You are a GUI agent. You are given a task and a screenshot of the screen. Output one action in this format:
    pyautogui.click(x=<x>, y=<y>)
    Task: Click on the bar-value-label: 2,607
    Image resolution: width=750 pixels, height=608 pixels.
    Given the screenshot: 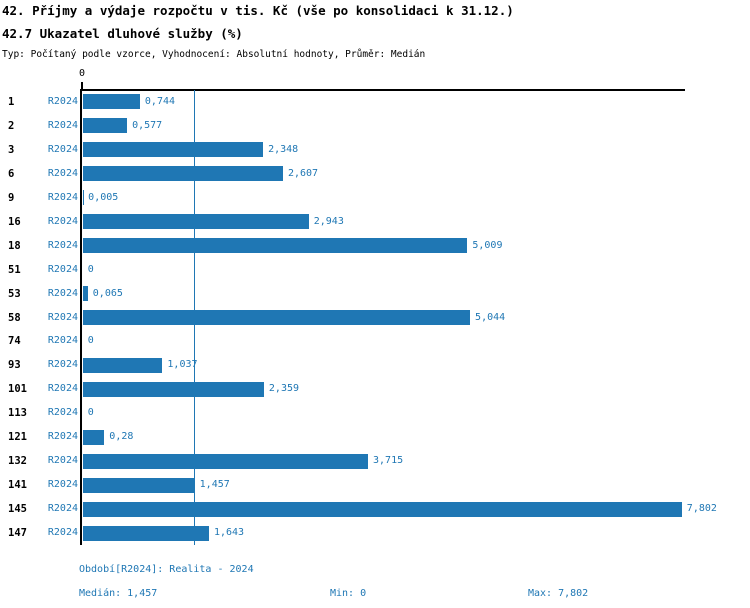 What is the action you would take?
    pyautogui.click(x=303, y=173)
    